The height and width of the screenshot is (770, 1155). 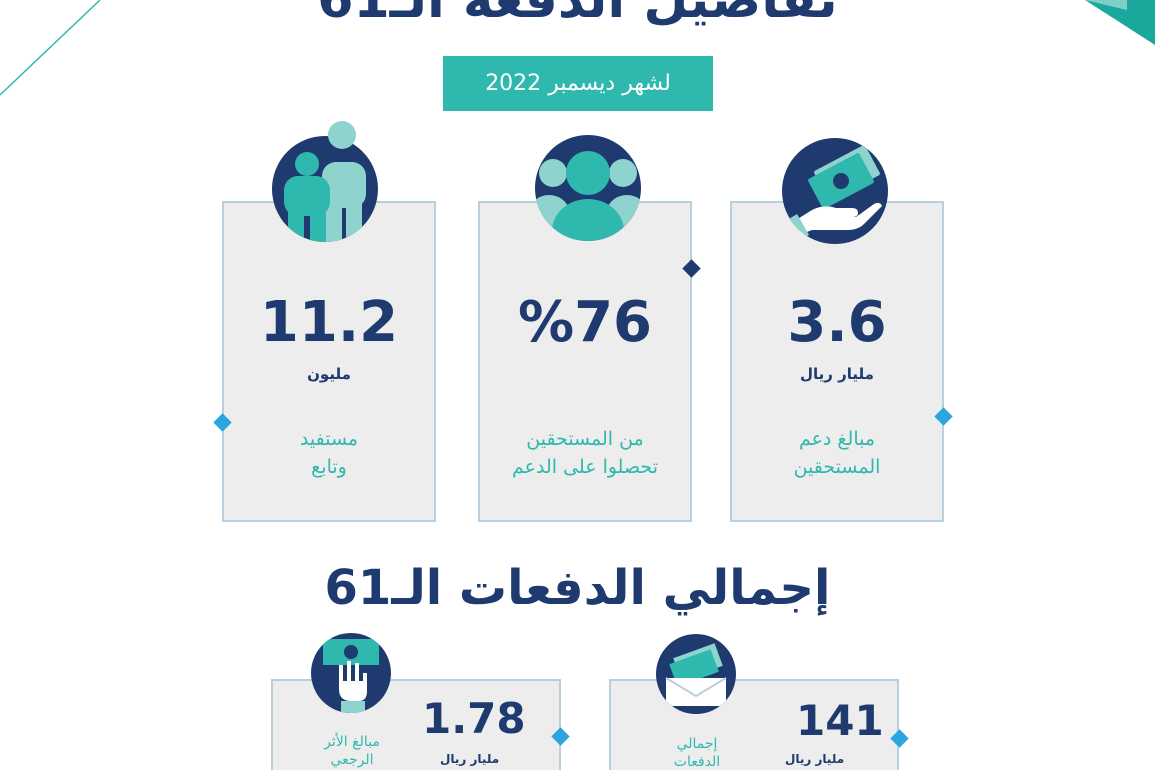 What do you see at coordinates (577, 588) in the screenshot?
I see `totals-title: إجمالي الدفعات الـ61` at bounding box center [577, 588].